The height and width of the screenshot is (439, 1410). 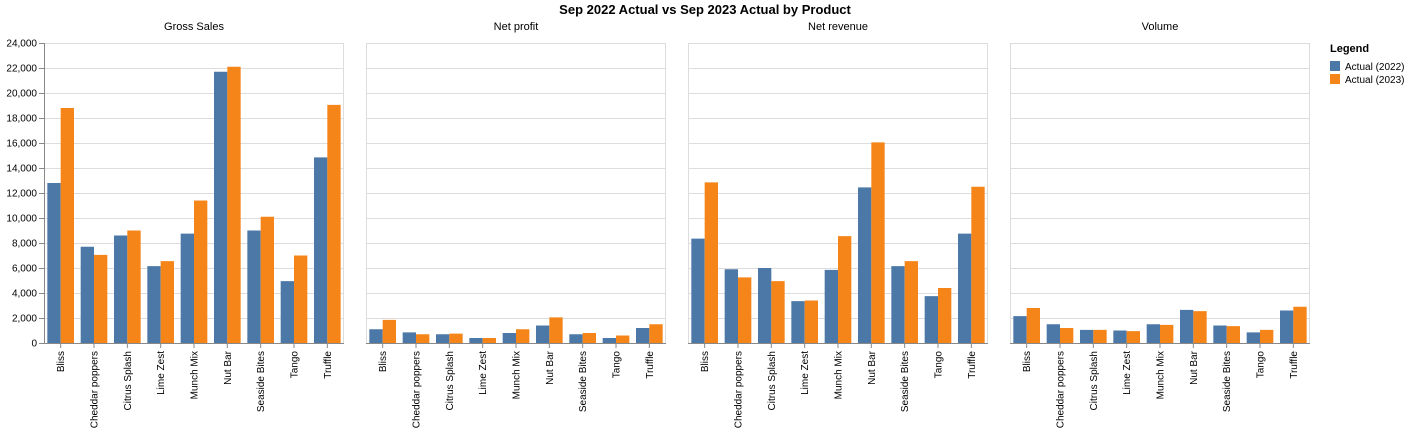 What do you see at coordinates (21, 119) in the screenshot?
I see `y-tick-label: 18,000` at bounding box center [21, 119].